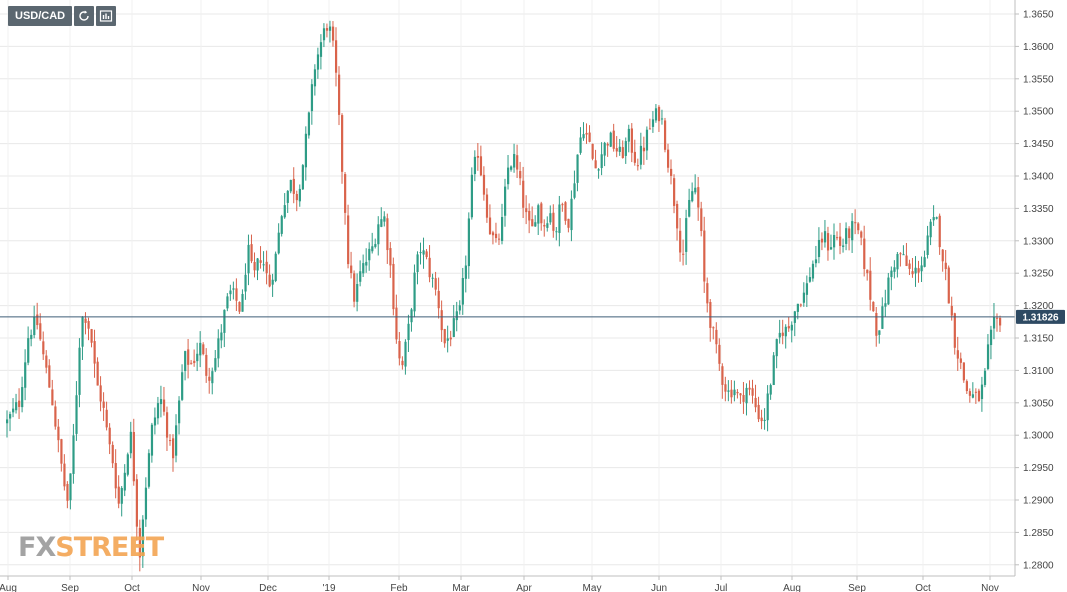 The height and width of the screenshot is (592, 1067). Describe the element at coordinates (91, 547) in the screenshot. I see `fxstreet-logo: FXSTREET` at that location.